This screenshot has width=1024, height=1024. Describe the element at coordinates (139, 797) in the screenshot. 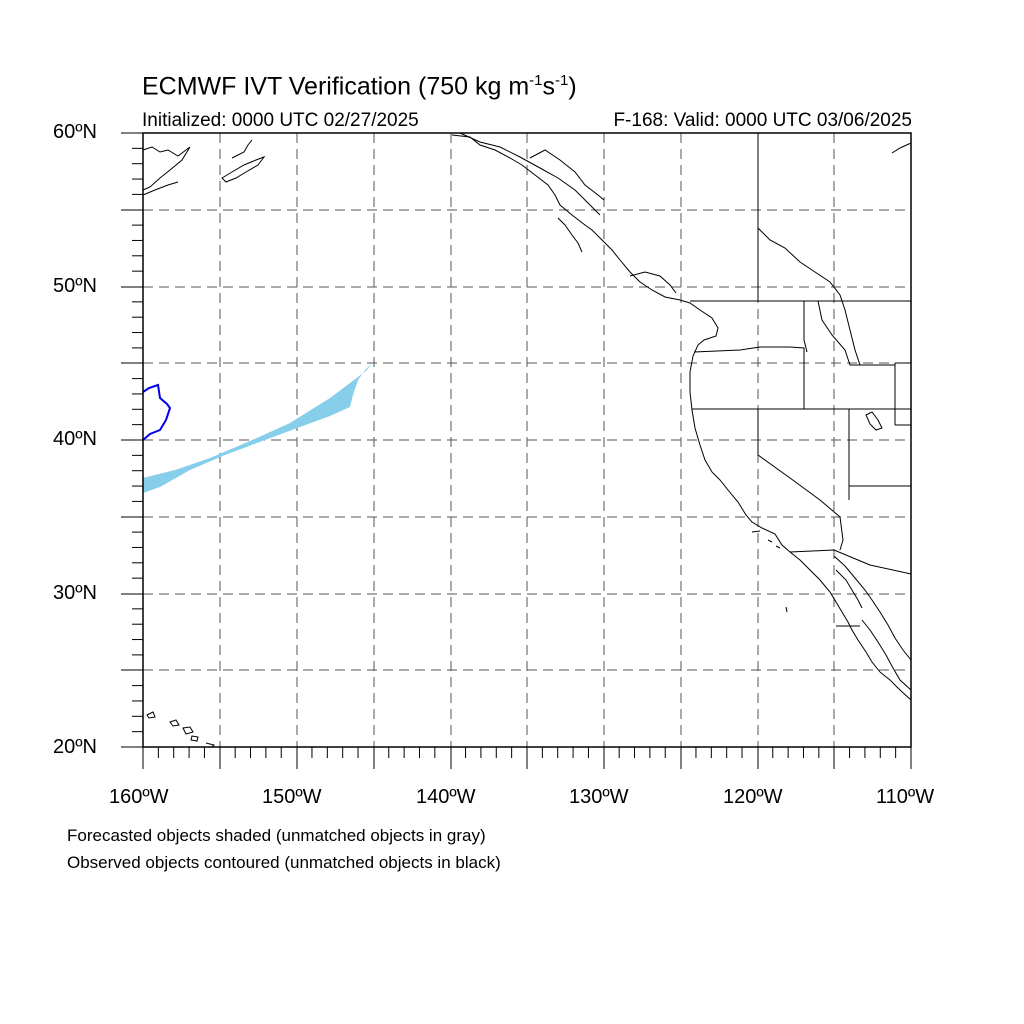

I see `lon-label-160w: 160ºW` at that location.